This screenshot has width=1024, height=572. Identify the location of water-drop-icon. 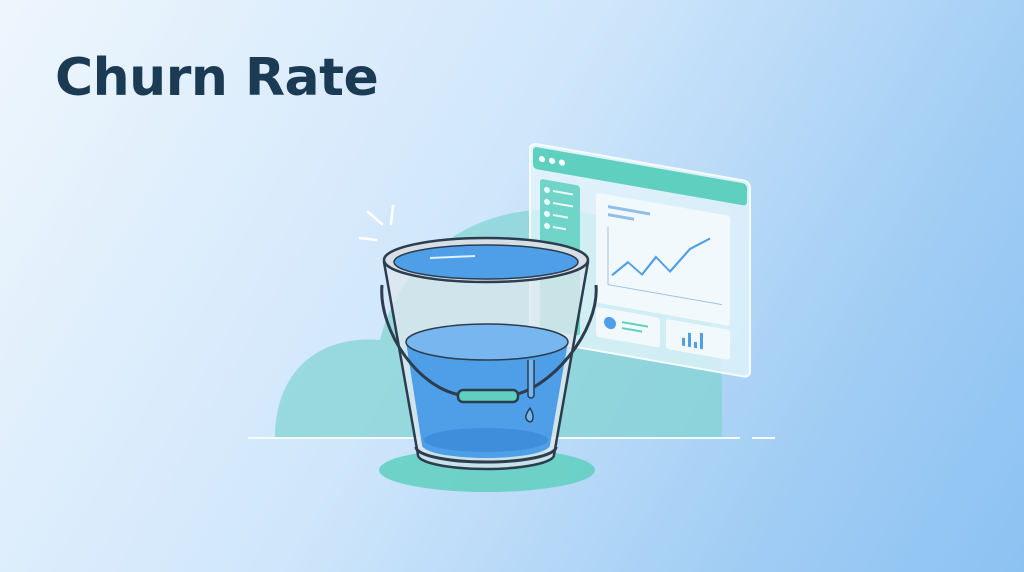
(529, 415).